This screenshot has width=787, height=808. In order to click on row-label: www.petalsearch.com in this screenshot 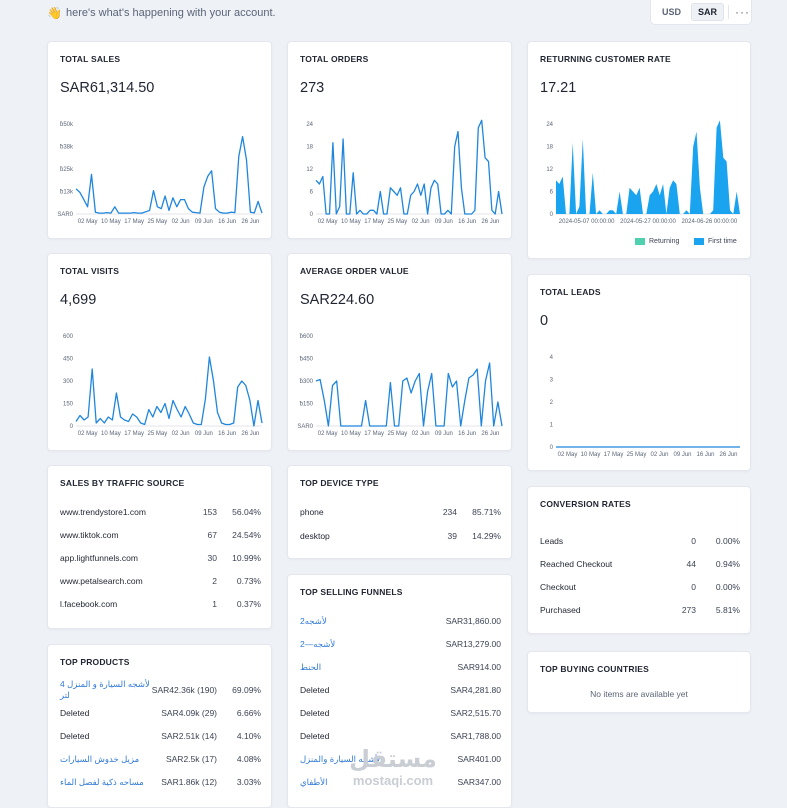, I will do `click(101, 581)`.